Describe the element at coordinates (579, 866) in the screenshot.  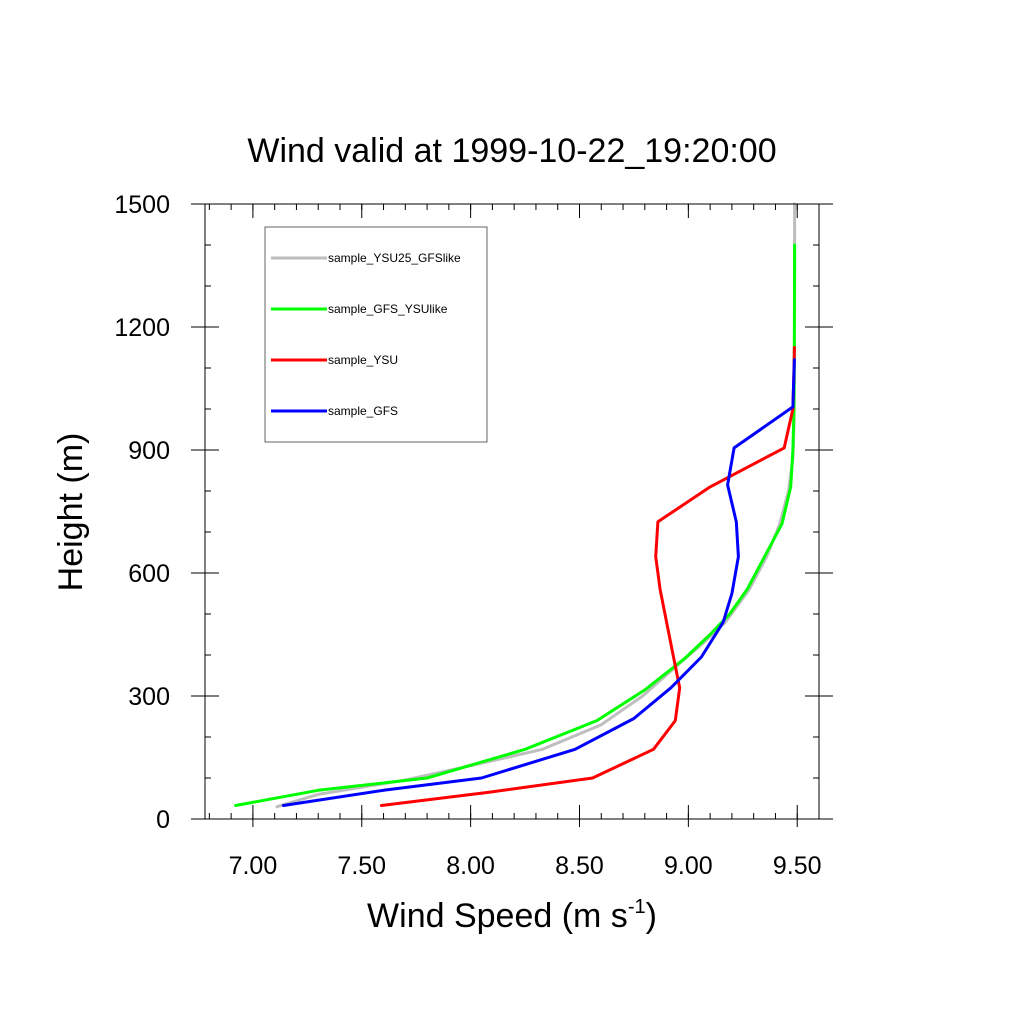
I see `x-tick-label: 8.50` at that location.